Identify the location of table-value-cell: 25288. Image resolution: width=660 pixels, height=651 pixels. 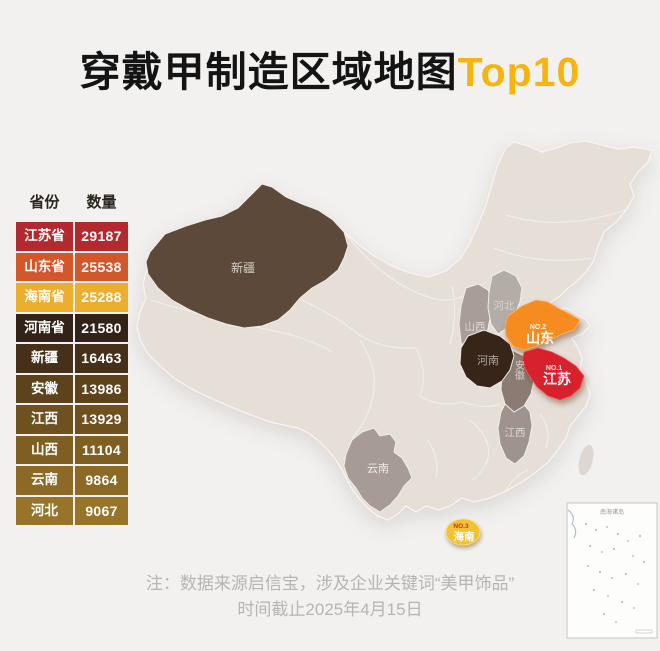
(101, 297).